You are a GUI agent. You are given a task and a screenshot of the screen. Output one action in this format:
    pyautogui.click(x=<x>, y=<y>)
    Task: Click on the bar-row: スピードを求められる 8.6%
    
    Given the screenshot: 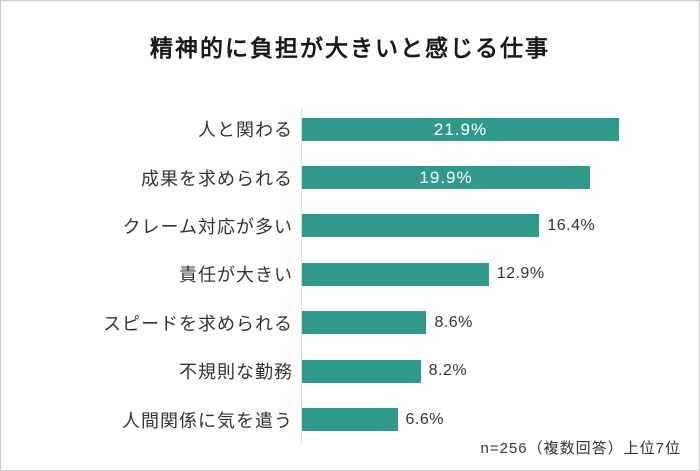 What is the action you would take?
    pyautogui.click(x=350, y=323)
    